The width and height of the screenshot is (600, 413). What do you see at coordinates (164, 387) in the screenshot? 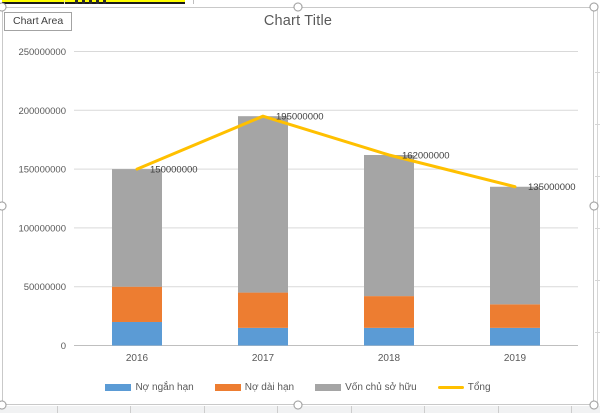
I see `legend-label: Nợ ngắn hạn` at bounding box center [164, 387].